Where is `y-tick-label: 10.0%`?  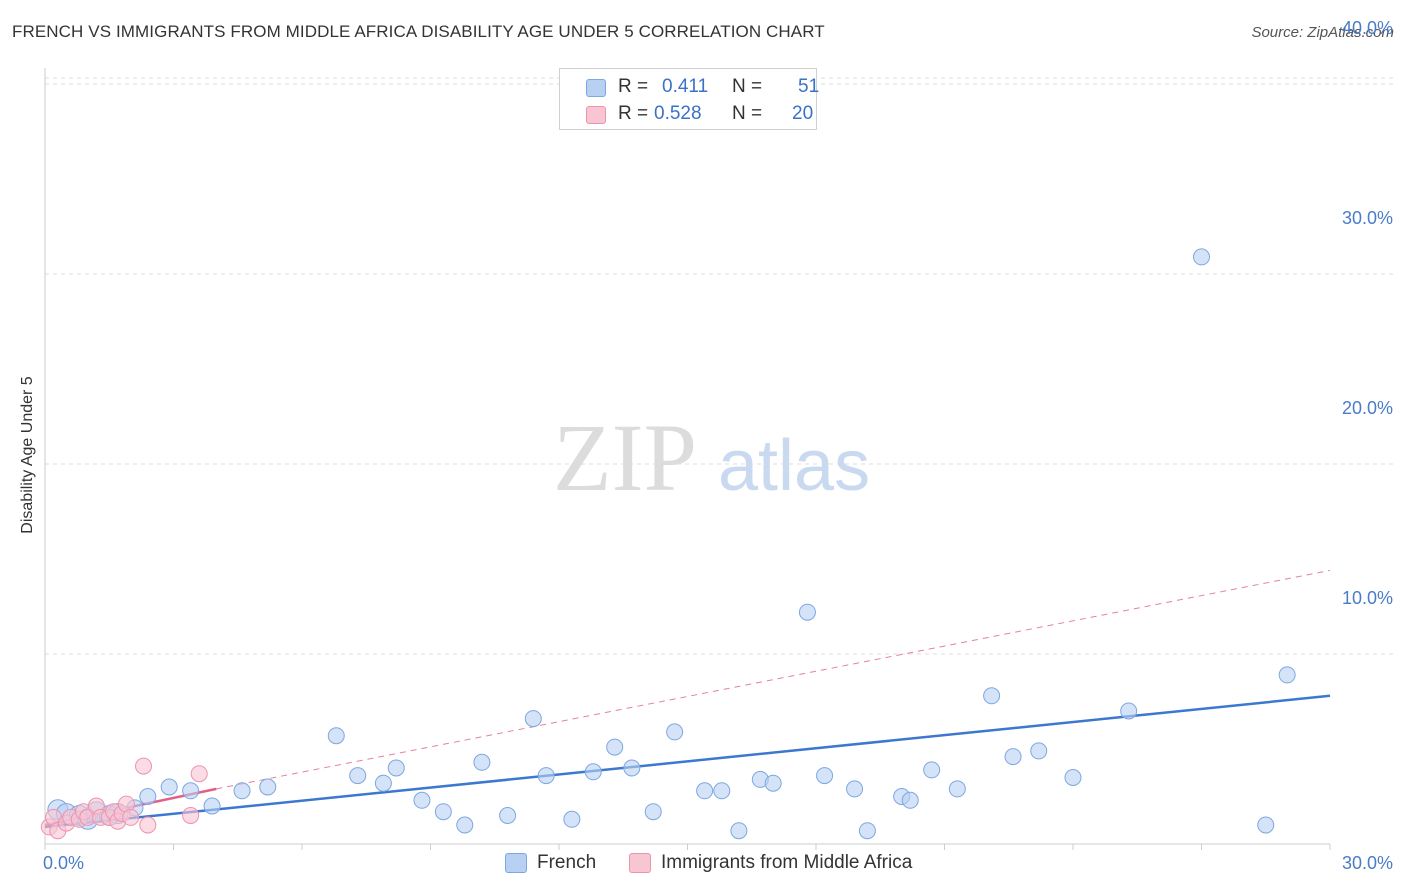 y-tick-label: 10.0% is located at coordinates (1367, 598).